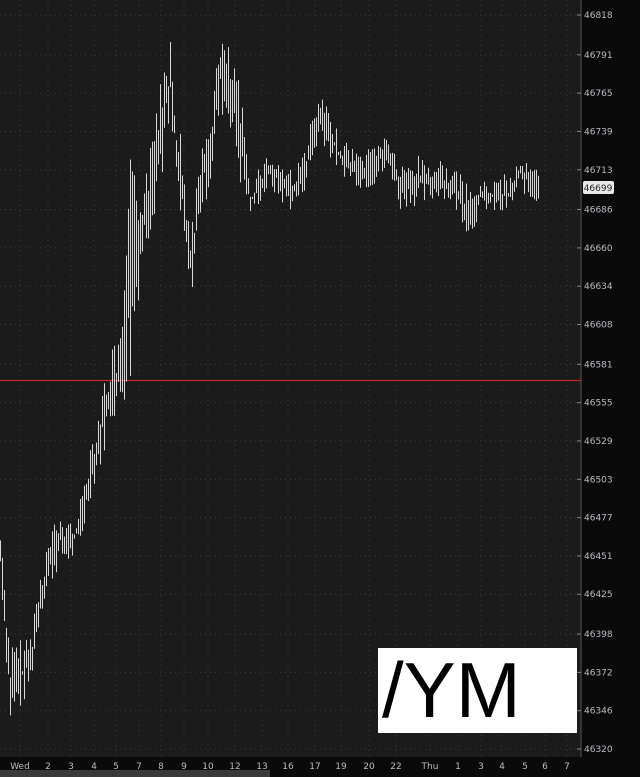 Image resolution: width=640 pixels, height=777 pixels. I want to click on y-tick-label: 46320, so click(598, 750).